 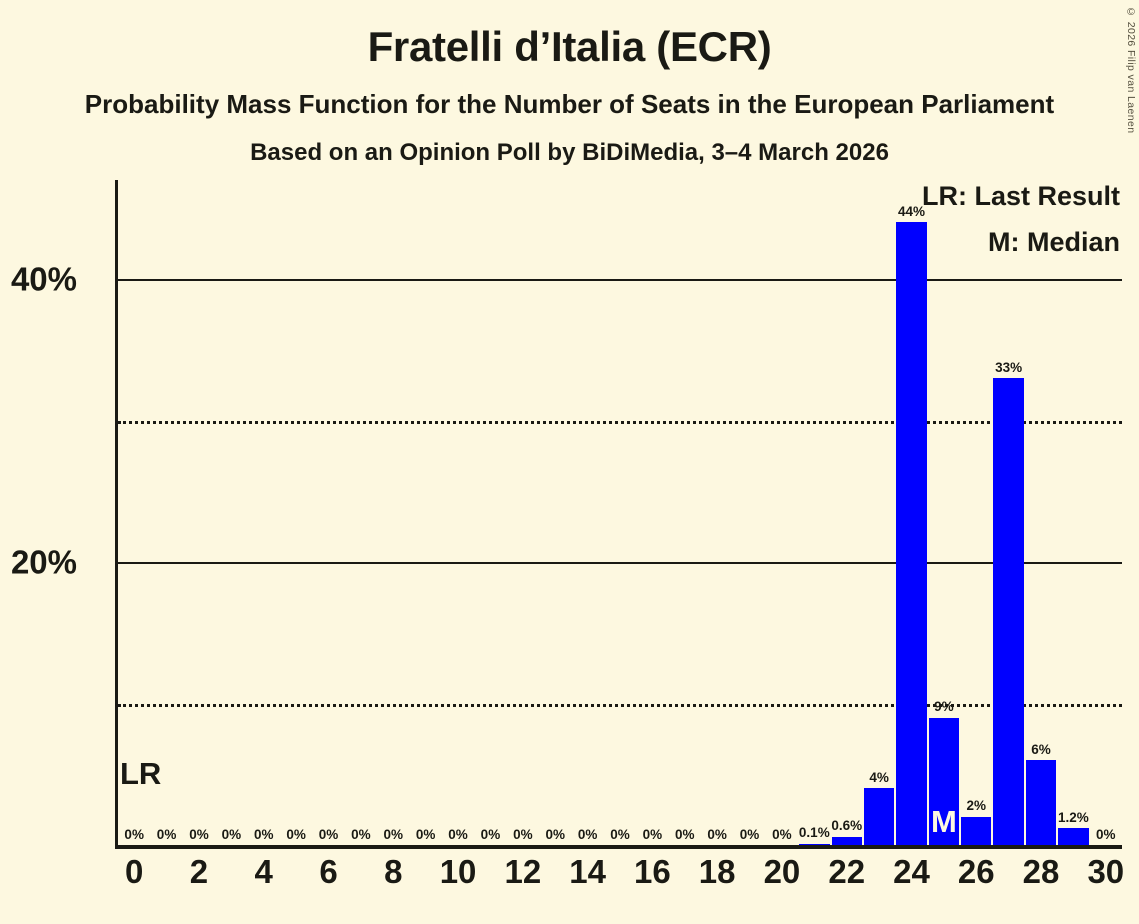 What do you see at coordinates (263, 871) in the screenshot?
I see `x-tick-label-4: 4` at bounding box center [263, 871].